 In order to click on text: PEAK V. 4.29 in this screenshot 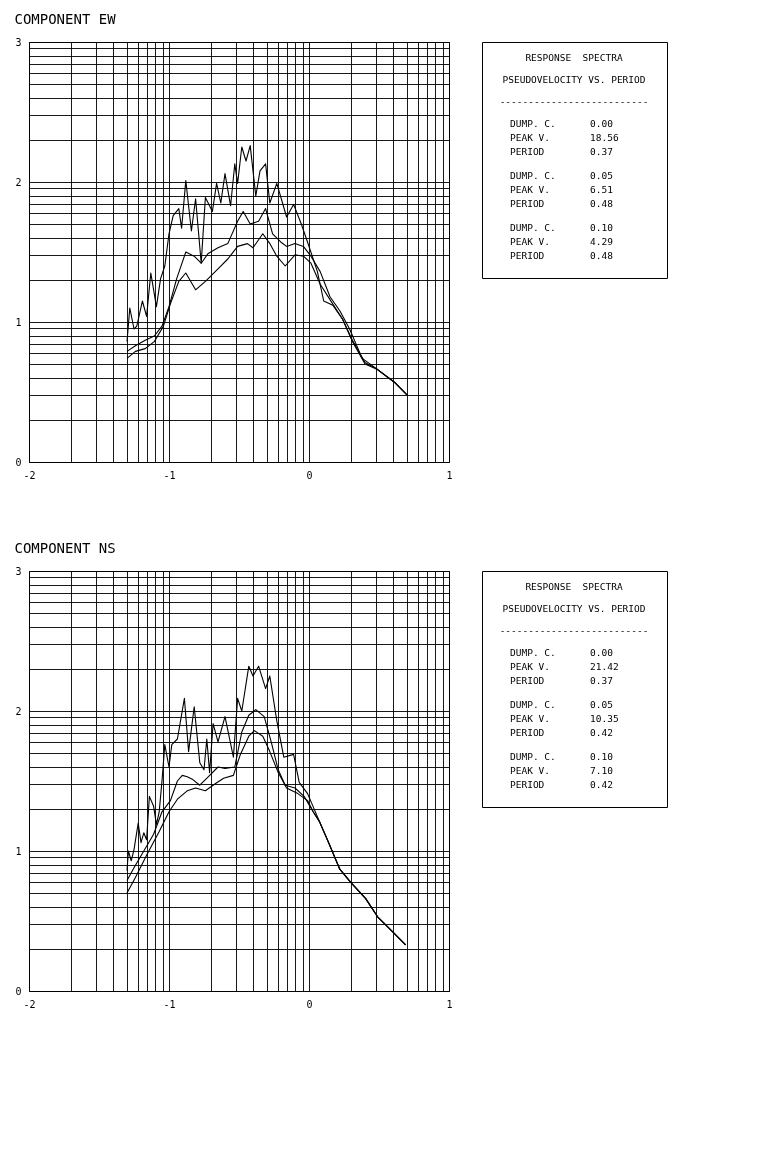, I will do `click(562, 241)`.